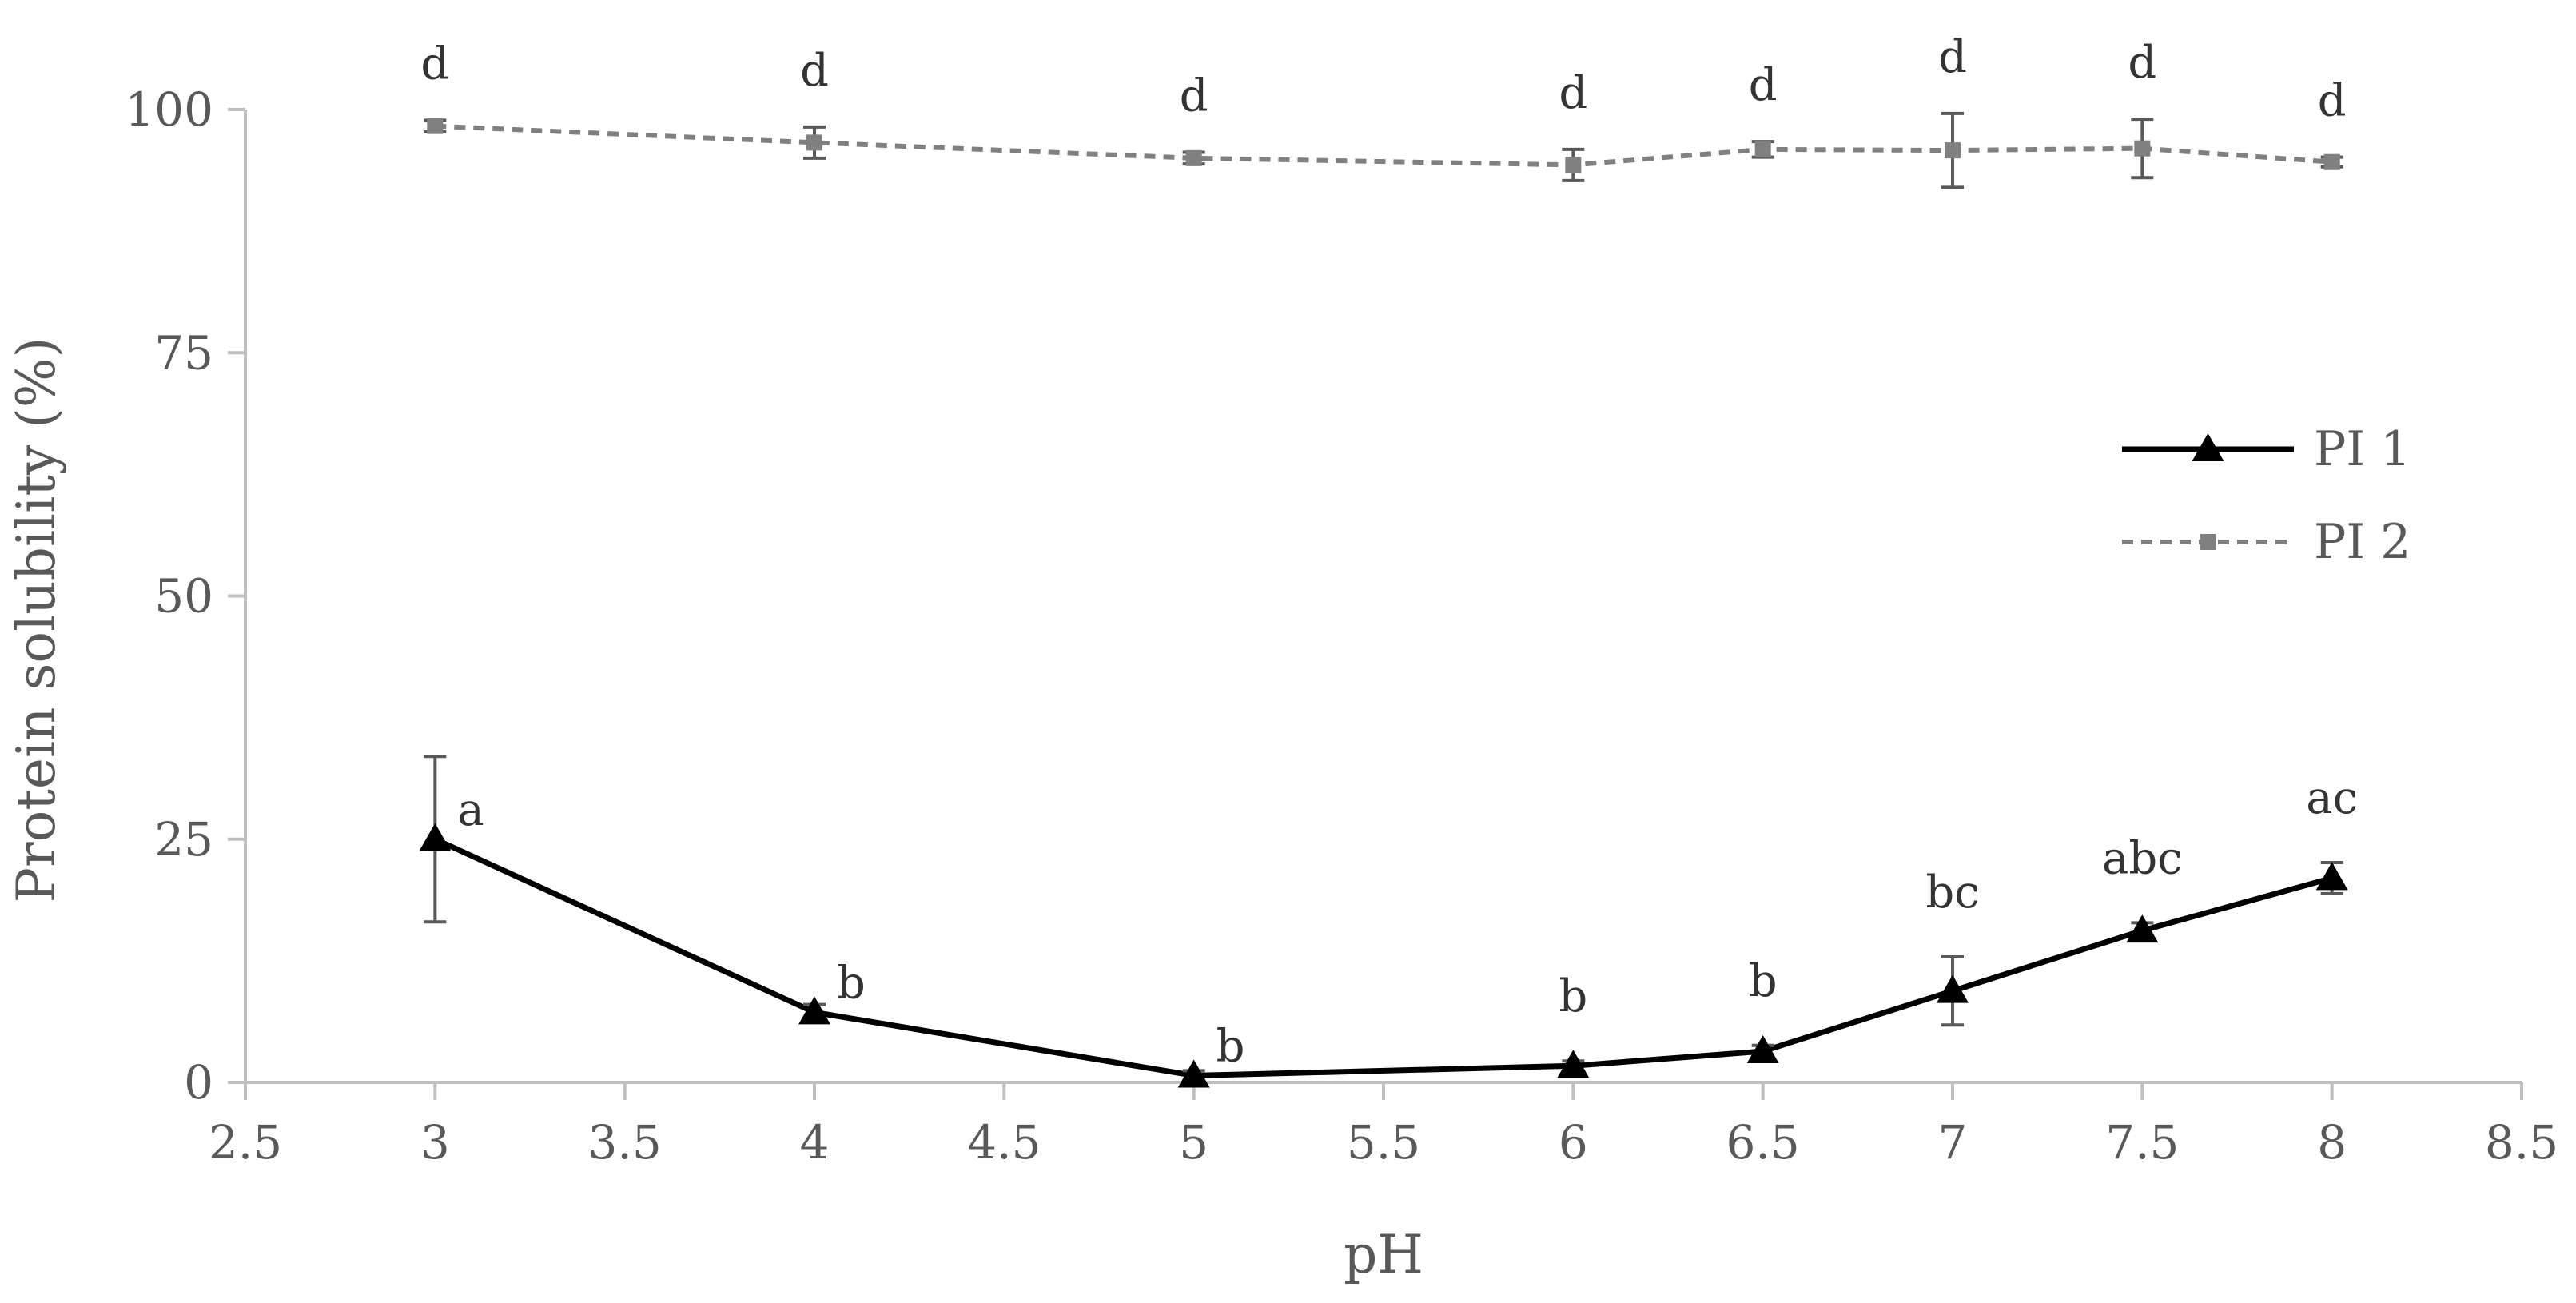 Image resolution: width=2576 pixels, height=1303 pixels. What do you see at coordinates (169, 110) in the screenshot?
I see `y-tick-label: 100` at bounding box center [169, 110].